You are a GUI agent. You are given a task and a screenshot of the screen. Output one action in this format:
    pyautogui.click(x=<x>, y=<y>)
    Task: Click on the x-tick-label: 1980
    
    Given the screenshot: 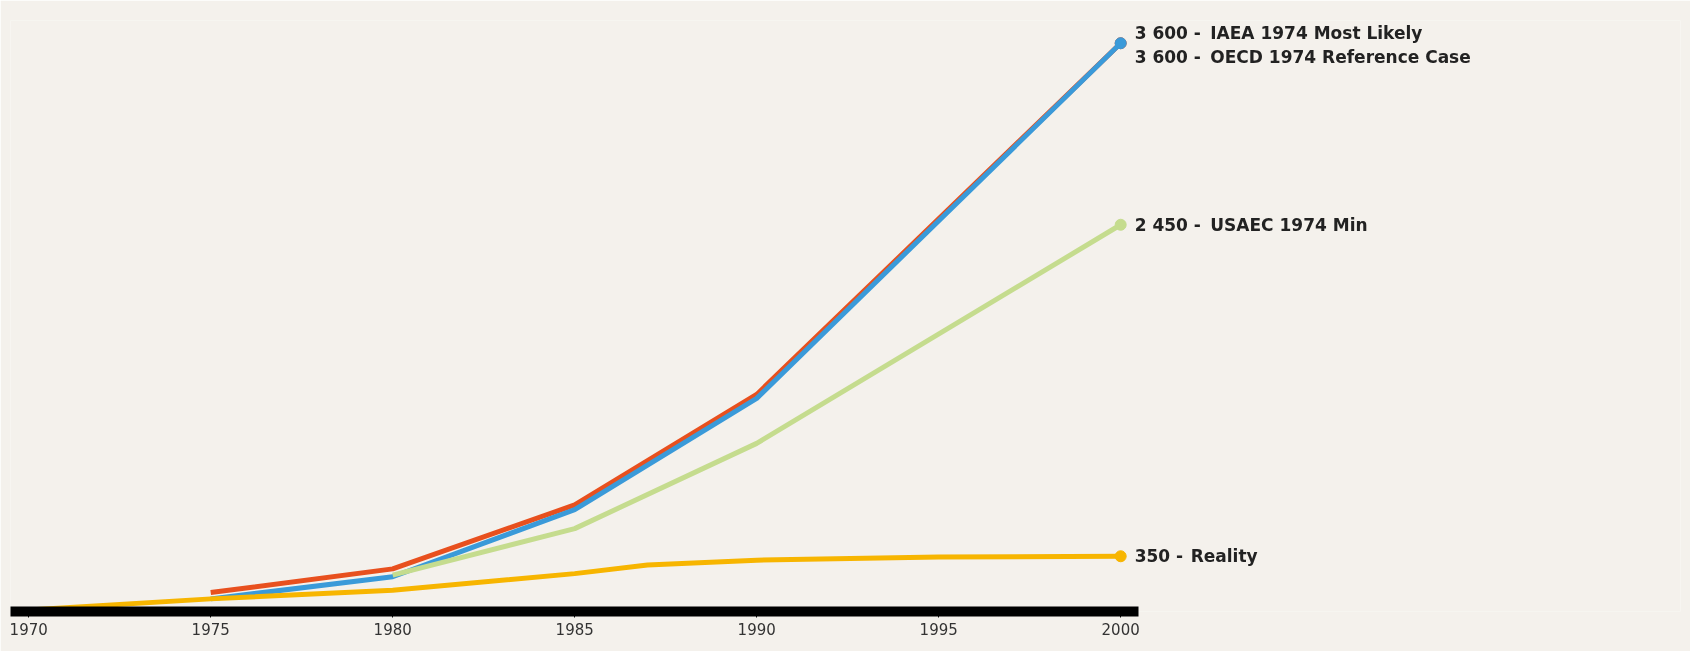 What is the action you would take?
    pyautogui.click(x=392, y=629)
    